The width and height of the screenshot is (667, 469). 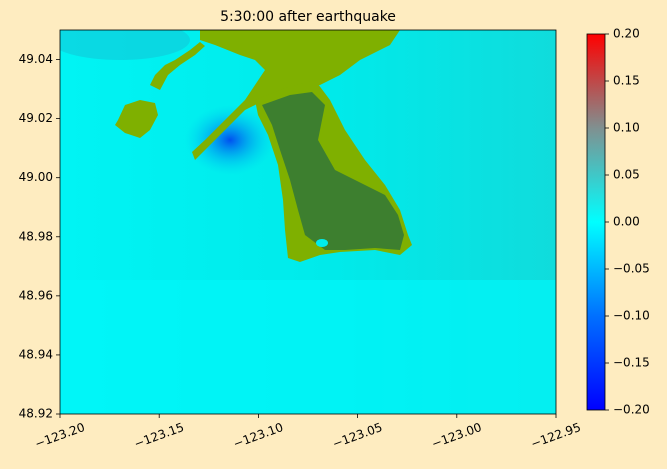 What do you see at coordinates (60, 435) in the screenshot?
I see `x-tick-label: −123.20` at bounding box center [60, 435].